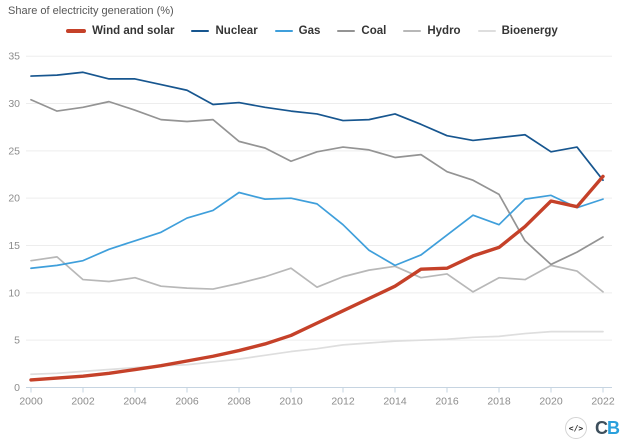  Describe the element at coordinates (412, 31) in the screenshot. I see `hydro-swatch-icon` at that location.